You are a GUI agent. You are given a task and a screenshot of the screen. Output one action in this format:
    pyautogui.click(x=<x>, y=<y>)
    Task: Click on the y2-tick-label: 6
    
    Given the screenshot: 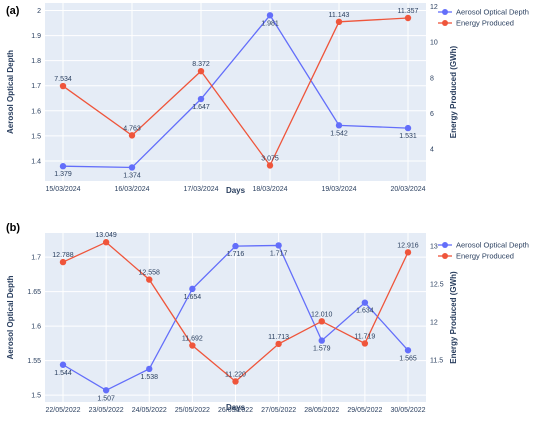 What is the action you would take?
    pyautogui.click(x=432, y=114)
    